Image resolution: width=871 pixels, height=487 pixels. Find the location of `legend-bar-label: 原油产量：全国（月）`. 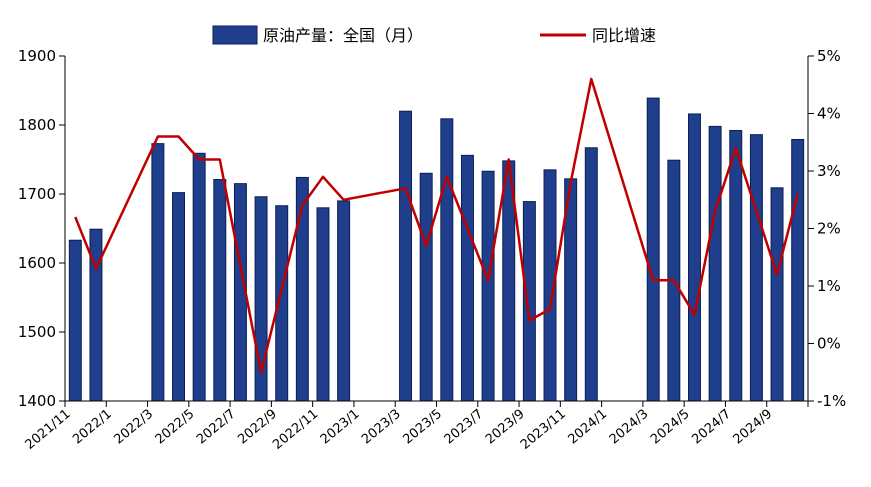

legend-bar-label: 原油产量：全国（月） is located at coordinates (343, 35).